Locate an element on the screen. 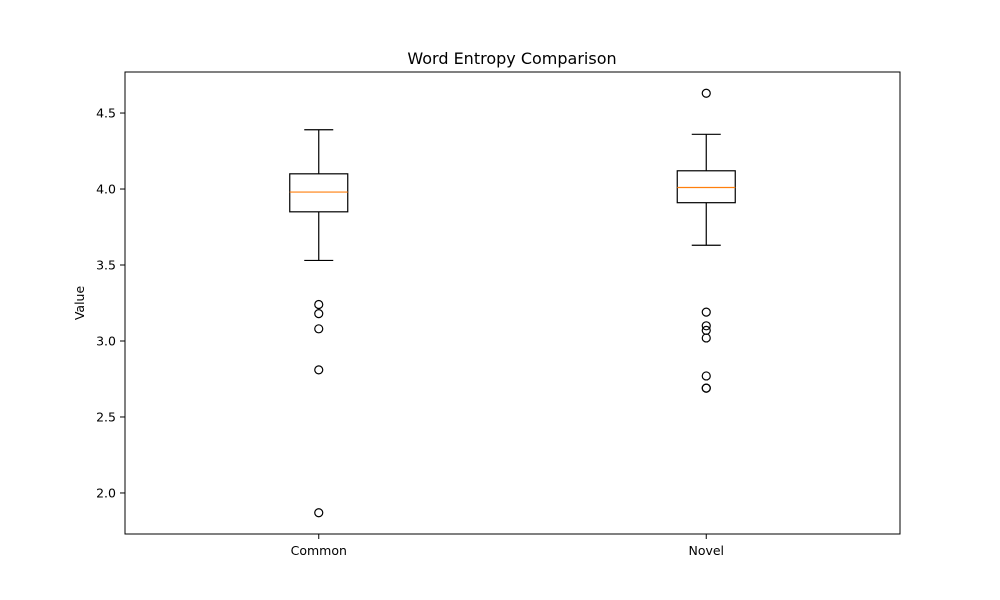  chart-title: Word Entropy Comparison is located at coordinates (511, 58).